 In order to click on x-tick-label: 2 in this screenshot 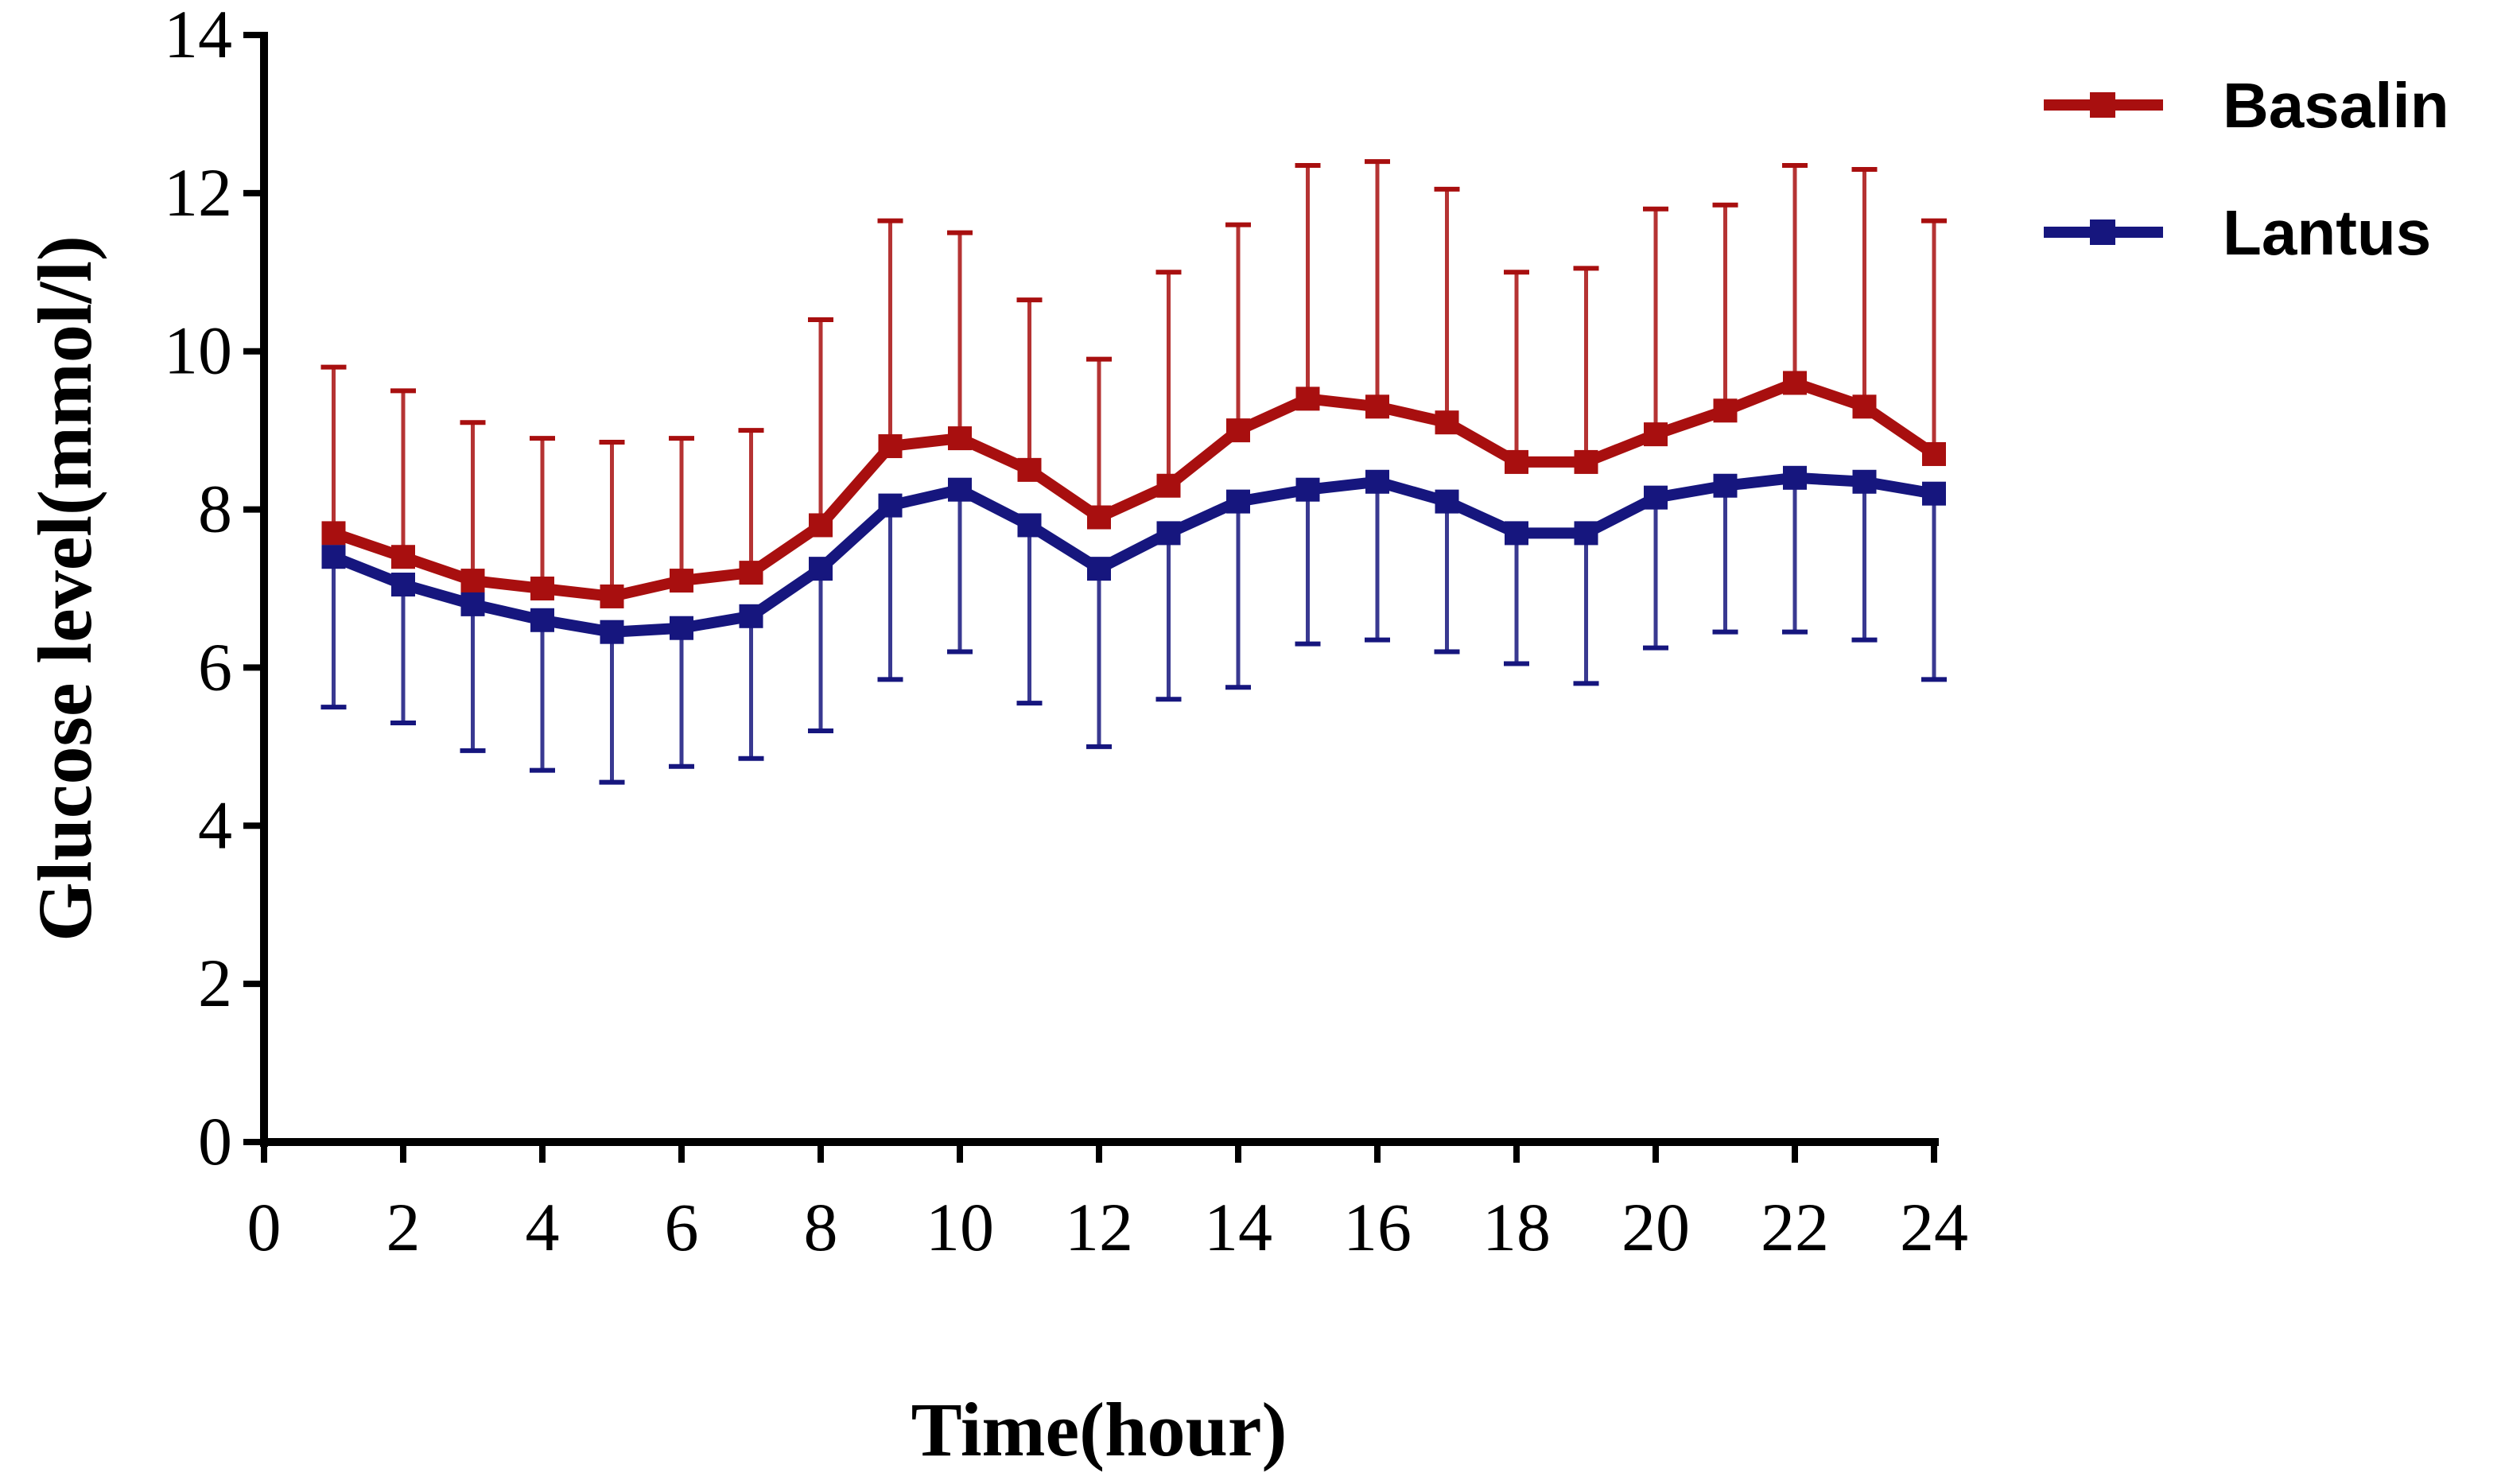, I will do `click(403, 1227)`.